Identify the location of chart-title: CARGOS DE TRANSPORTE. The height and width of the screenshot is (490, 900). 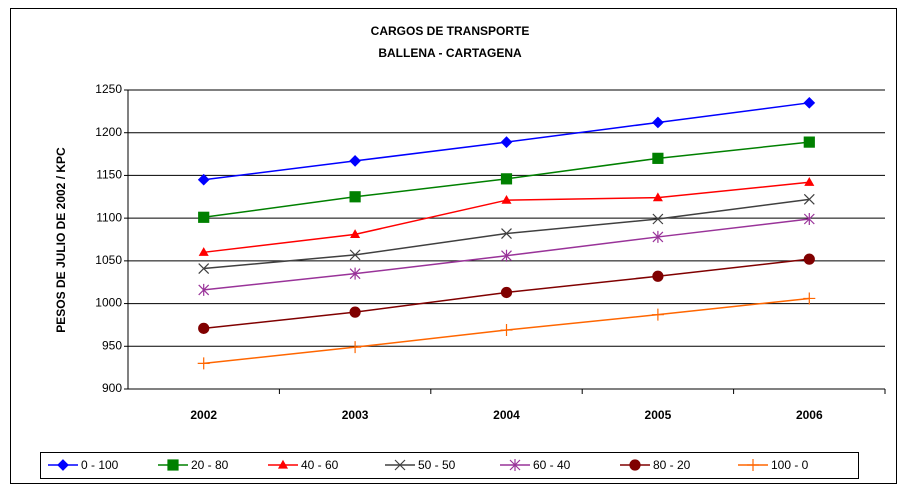
(450, 31).